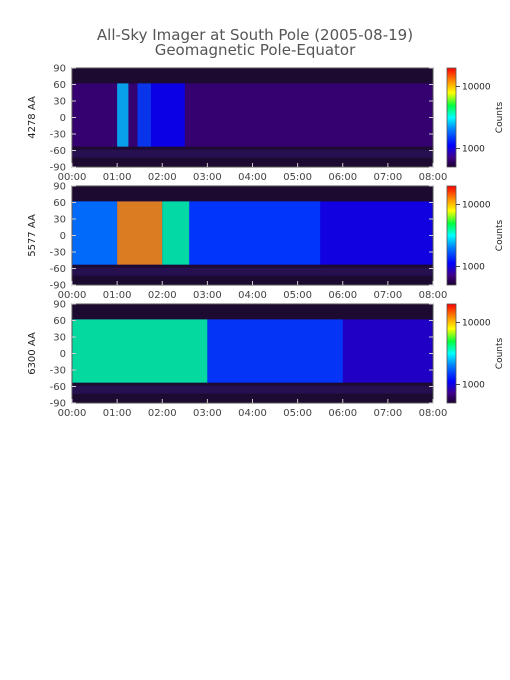 The width and height of the screenshot is (510, 680). I want to click on y-axis-label: 5577 AA, so click(32, 235).